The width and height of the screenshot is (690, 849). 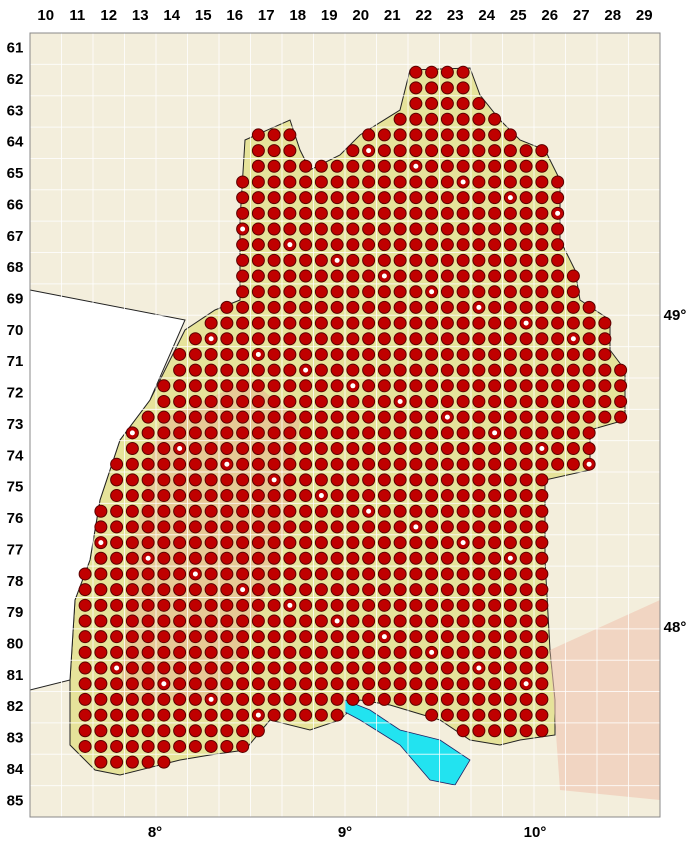 I want to click on column-label: 22, so click(x=423, y=15).